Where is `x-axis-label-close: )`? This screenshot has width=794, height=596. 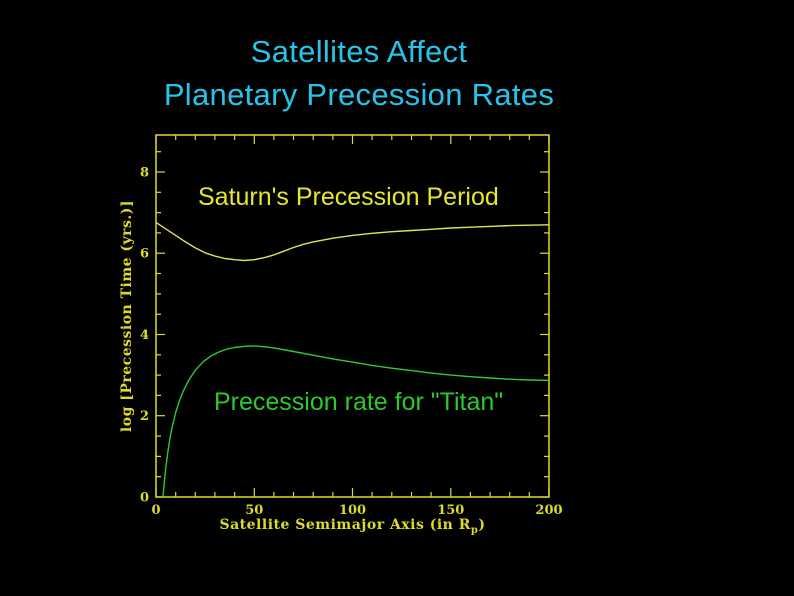
x-axis-label-close: ) is located at coordinates (482, 525).